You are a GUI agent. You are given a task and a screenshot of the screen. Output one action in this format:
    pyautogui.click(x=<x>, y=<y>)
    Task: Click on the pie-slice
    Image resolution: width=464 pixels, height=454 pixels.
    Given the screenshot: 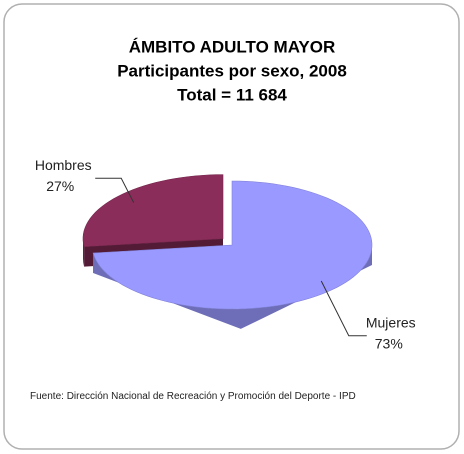 What is the action you would take?
    pyautogui.click(x=153, y=210)
    